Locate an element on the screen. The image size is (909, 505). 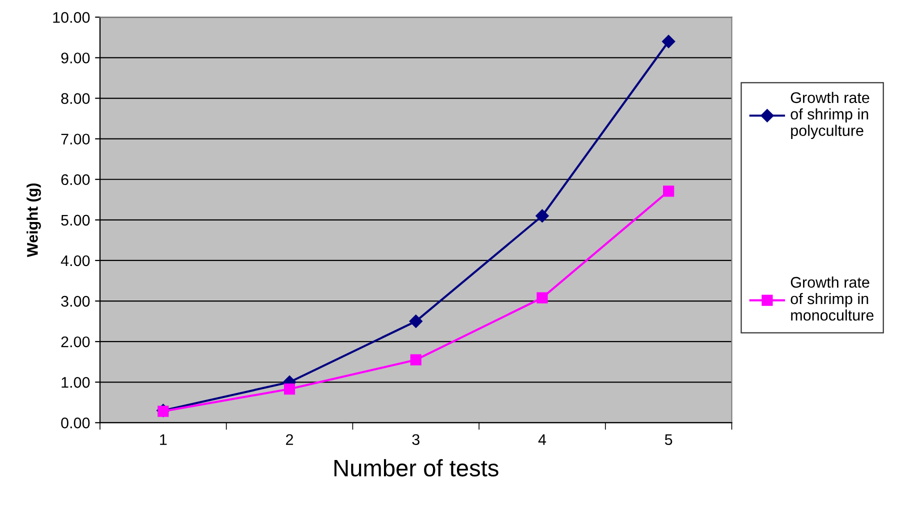
legend-label: Growth rate of shrimp in polyculture is located at coordinates (830, 116).